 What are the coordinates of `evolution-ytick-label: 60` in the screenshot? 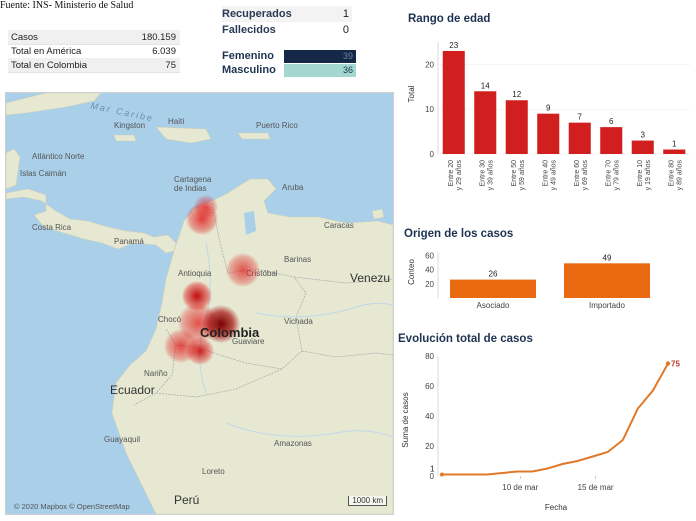 It's located at (429, 386).